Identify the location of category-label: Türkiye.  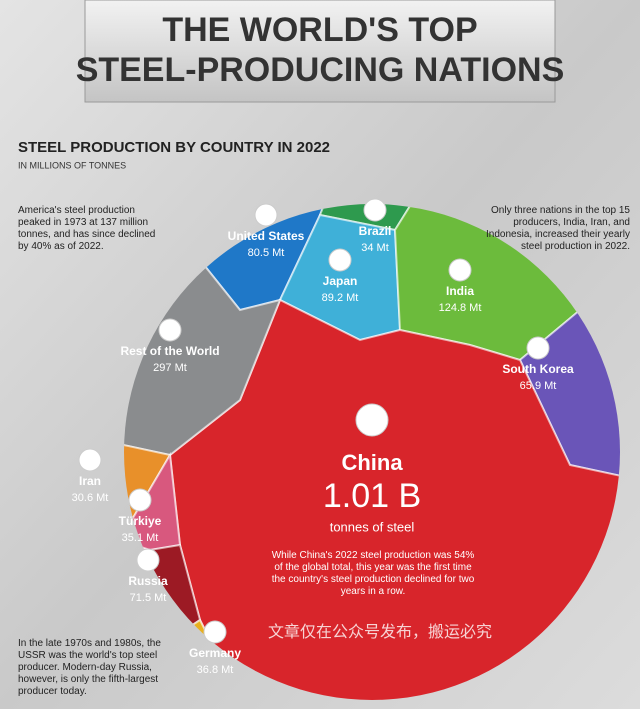
(140, 521).